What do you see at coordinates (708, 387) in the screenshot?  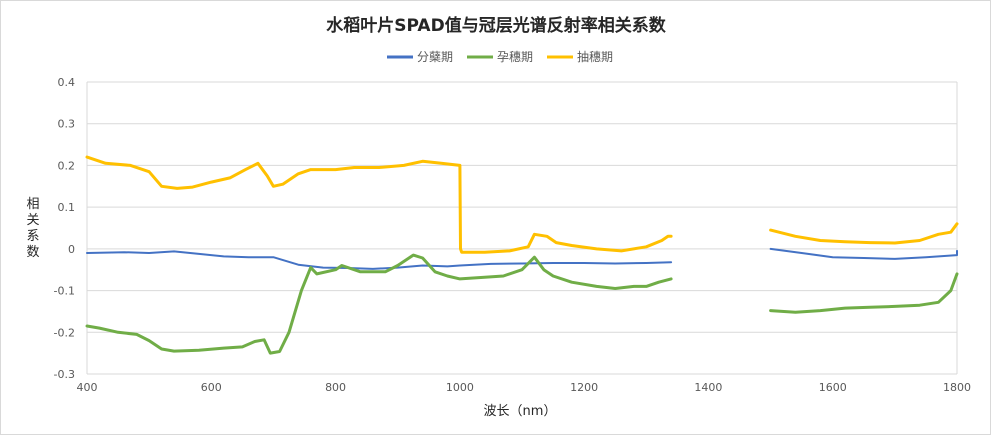 I see `x-tick-label: 1400` at bounding box center [708, 387].